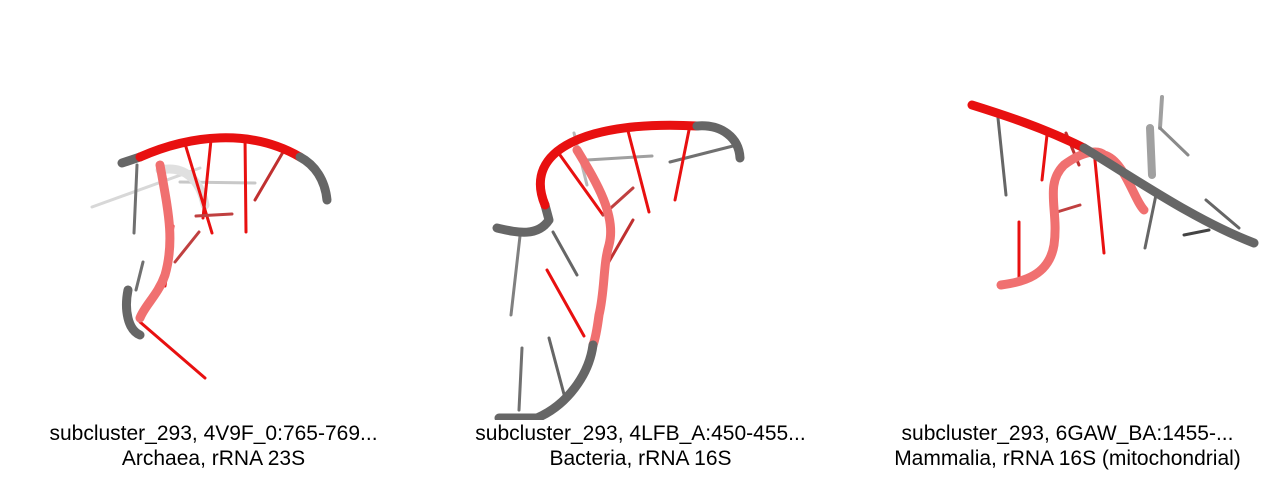 The image size is (1280, 480). What do you see at coordinates (213, 458) in the screenshot?
I see `caption-line-2: Archaea, rRNA 23S` at bounding box center [213, 458].